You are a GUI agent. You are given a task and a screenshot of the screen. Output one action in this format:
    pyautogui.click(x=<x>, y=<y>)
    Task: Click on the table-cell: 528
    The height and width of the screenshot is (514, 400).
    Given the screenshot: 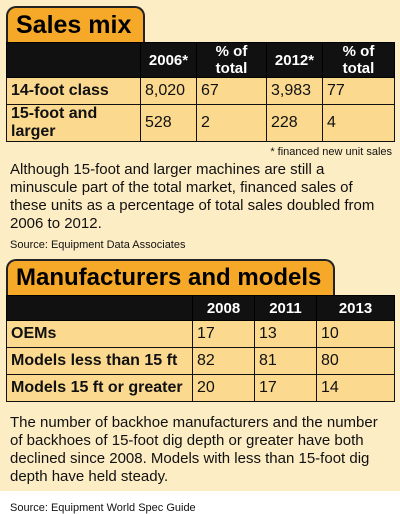 What is the action you would take?
    pyautogui.click(x=168, y=123)
    